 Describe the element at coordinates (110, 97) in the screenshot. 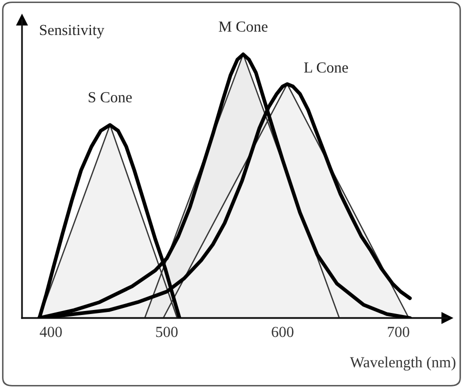

I see `series-label: S Cone` at that location.